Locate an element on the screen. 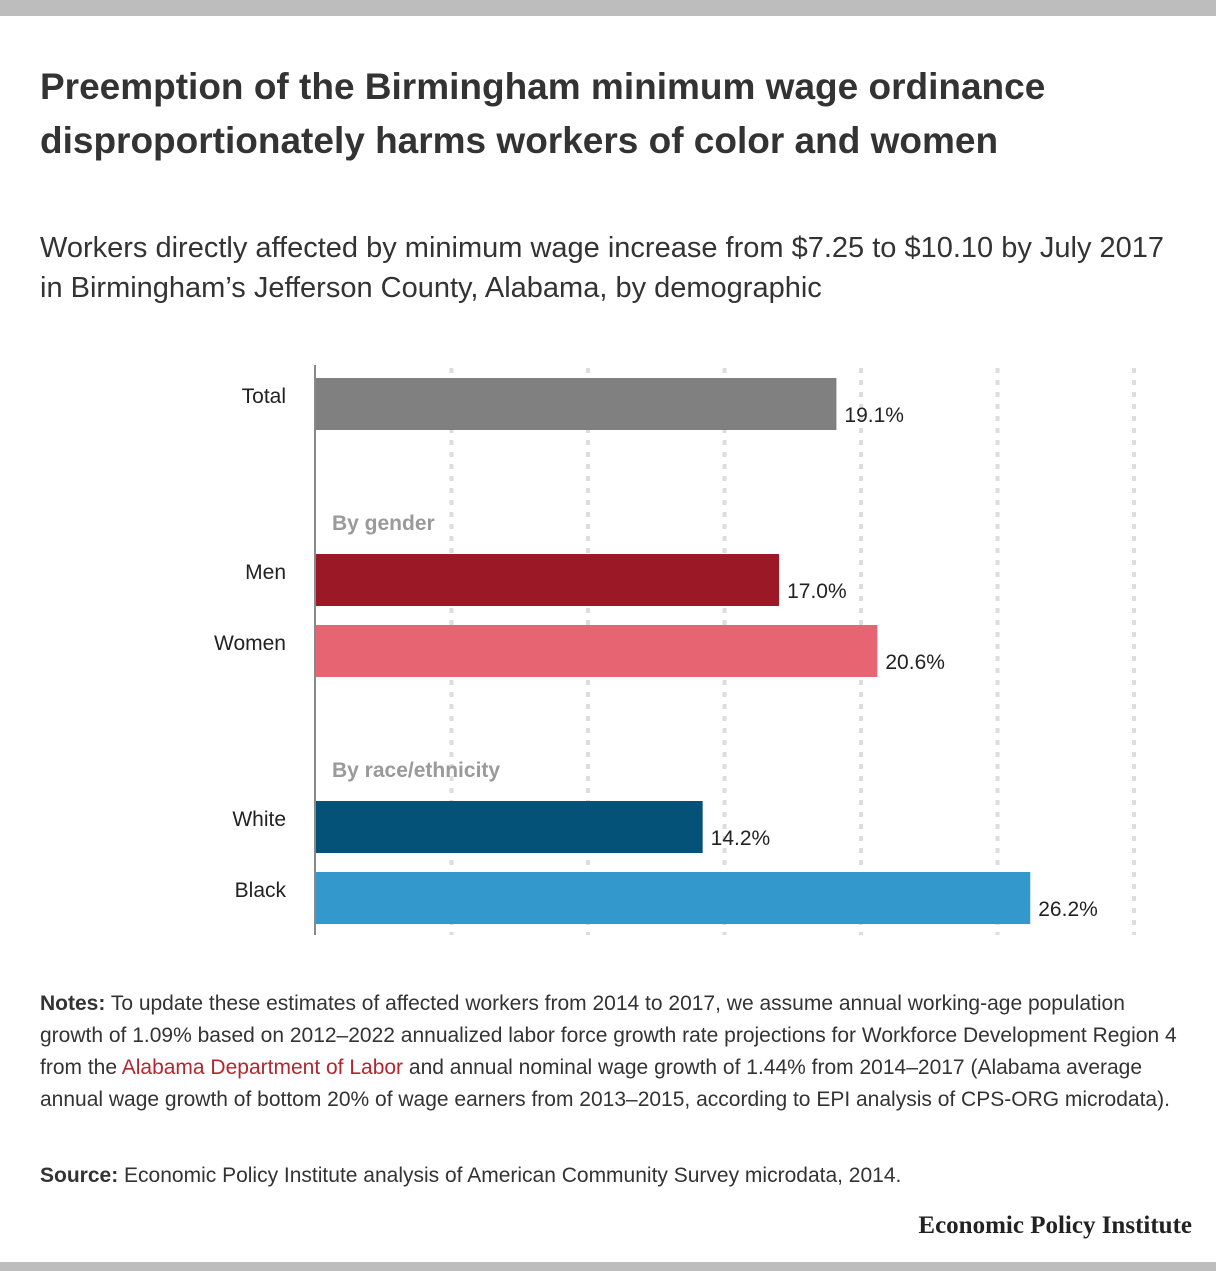 The height and width of the screenshot is (1271, 1216). group-heading: By gender is located at coordinates (383, 523).